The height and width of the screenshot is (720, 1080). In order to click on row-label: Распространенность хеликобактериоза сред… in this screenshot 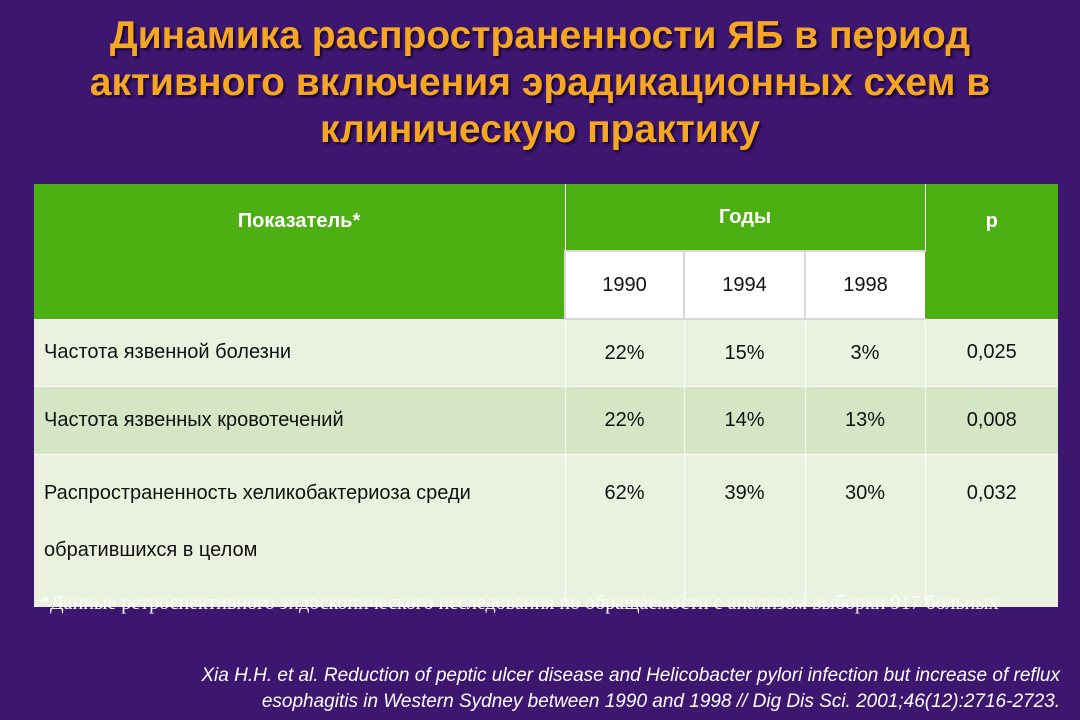, I will do `click(300, 530)`.